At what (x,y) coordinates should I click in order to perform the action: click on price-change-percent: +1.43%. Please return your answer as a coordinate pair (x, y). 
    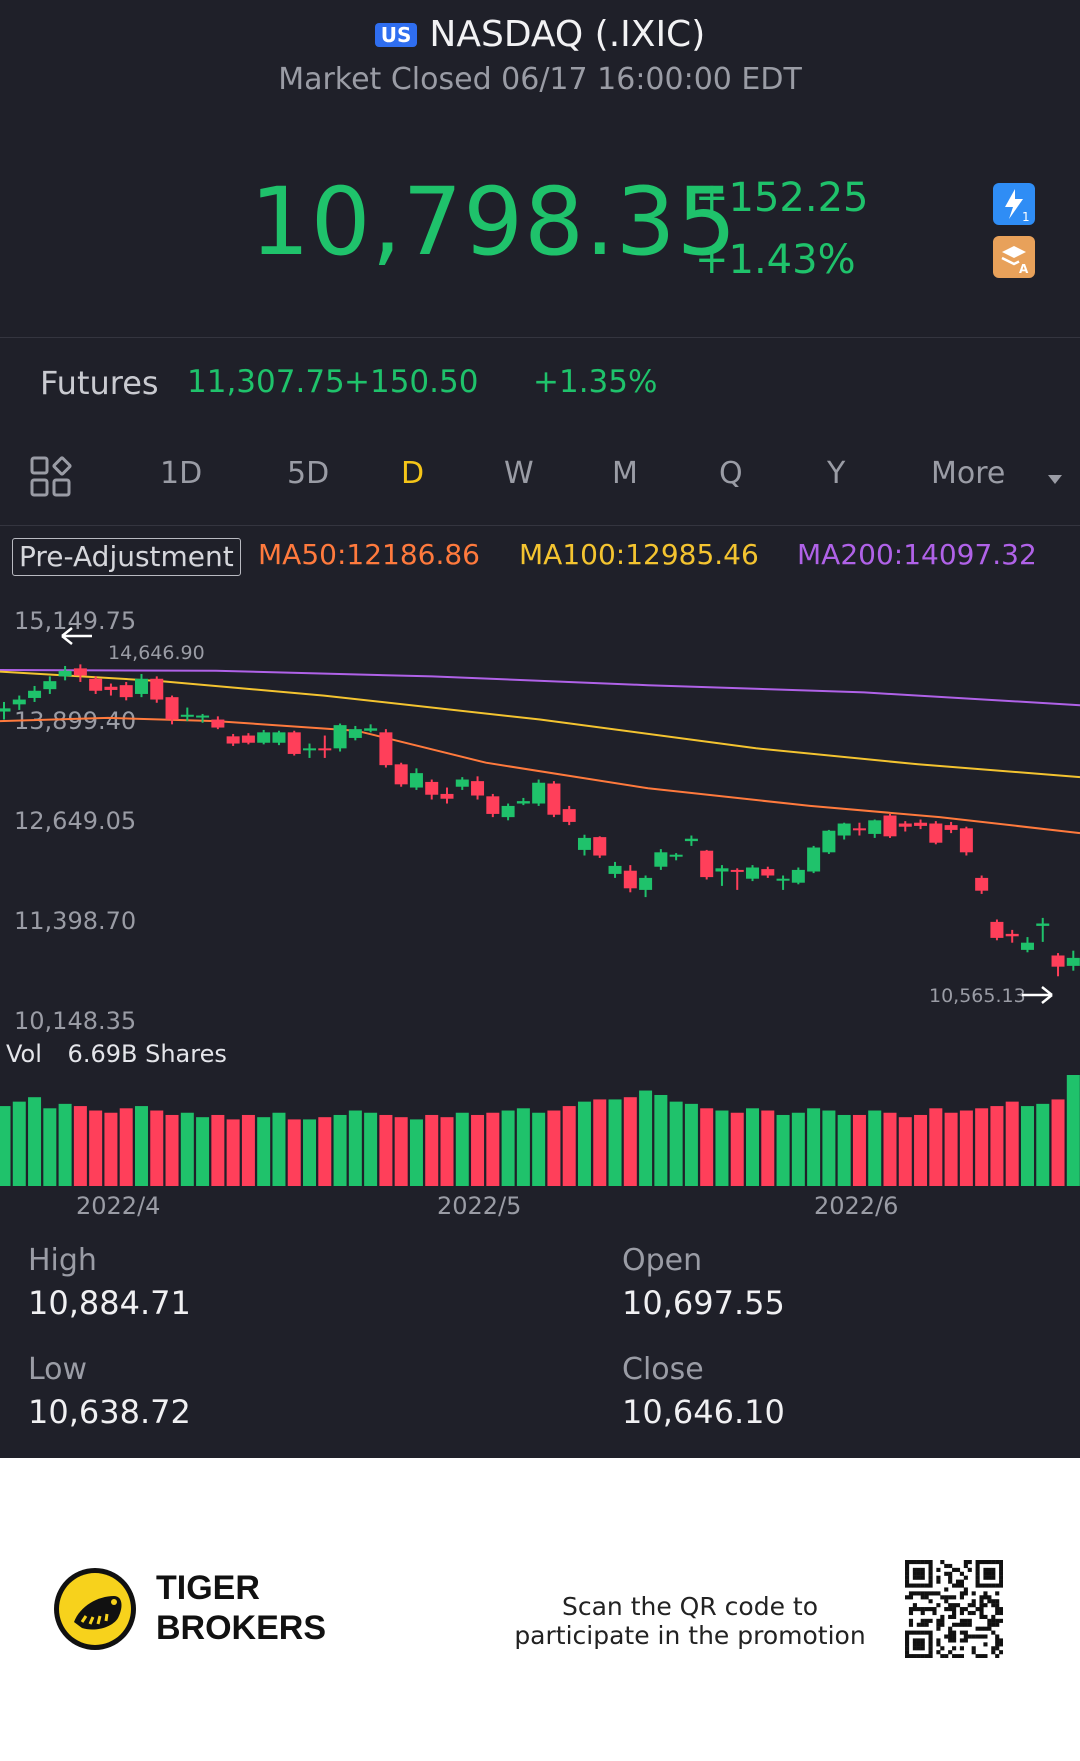
    Looking at the image, I should click on (775, 260).